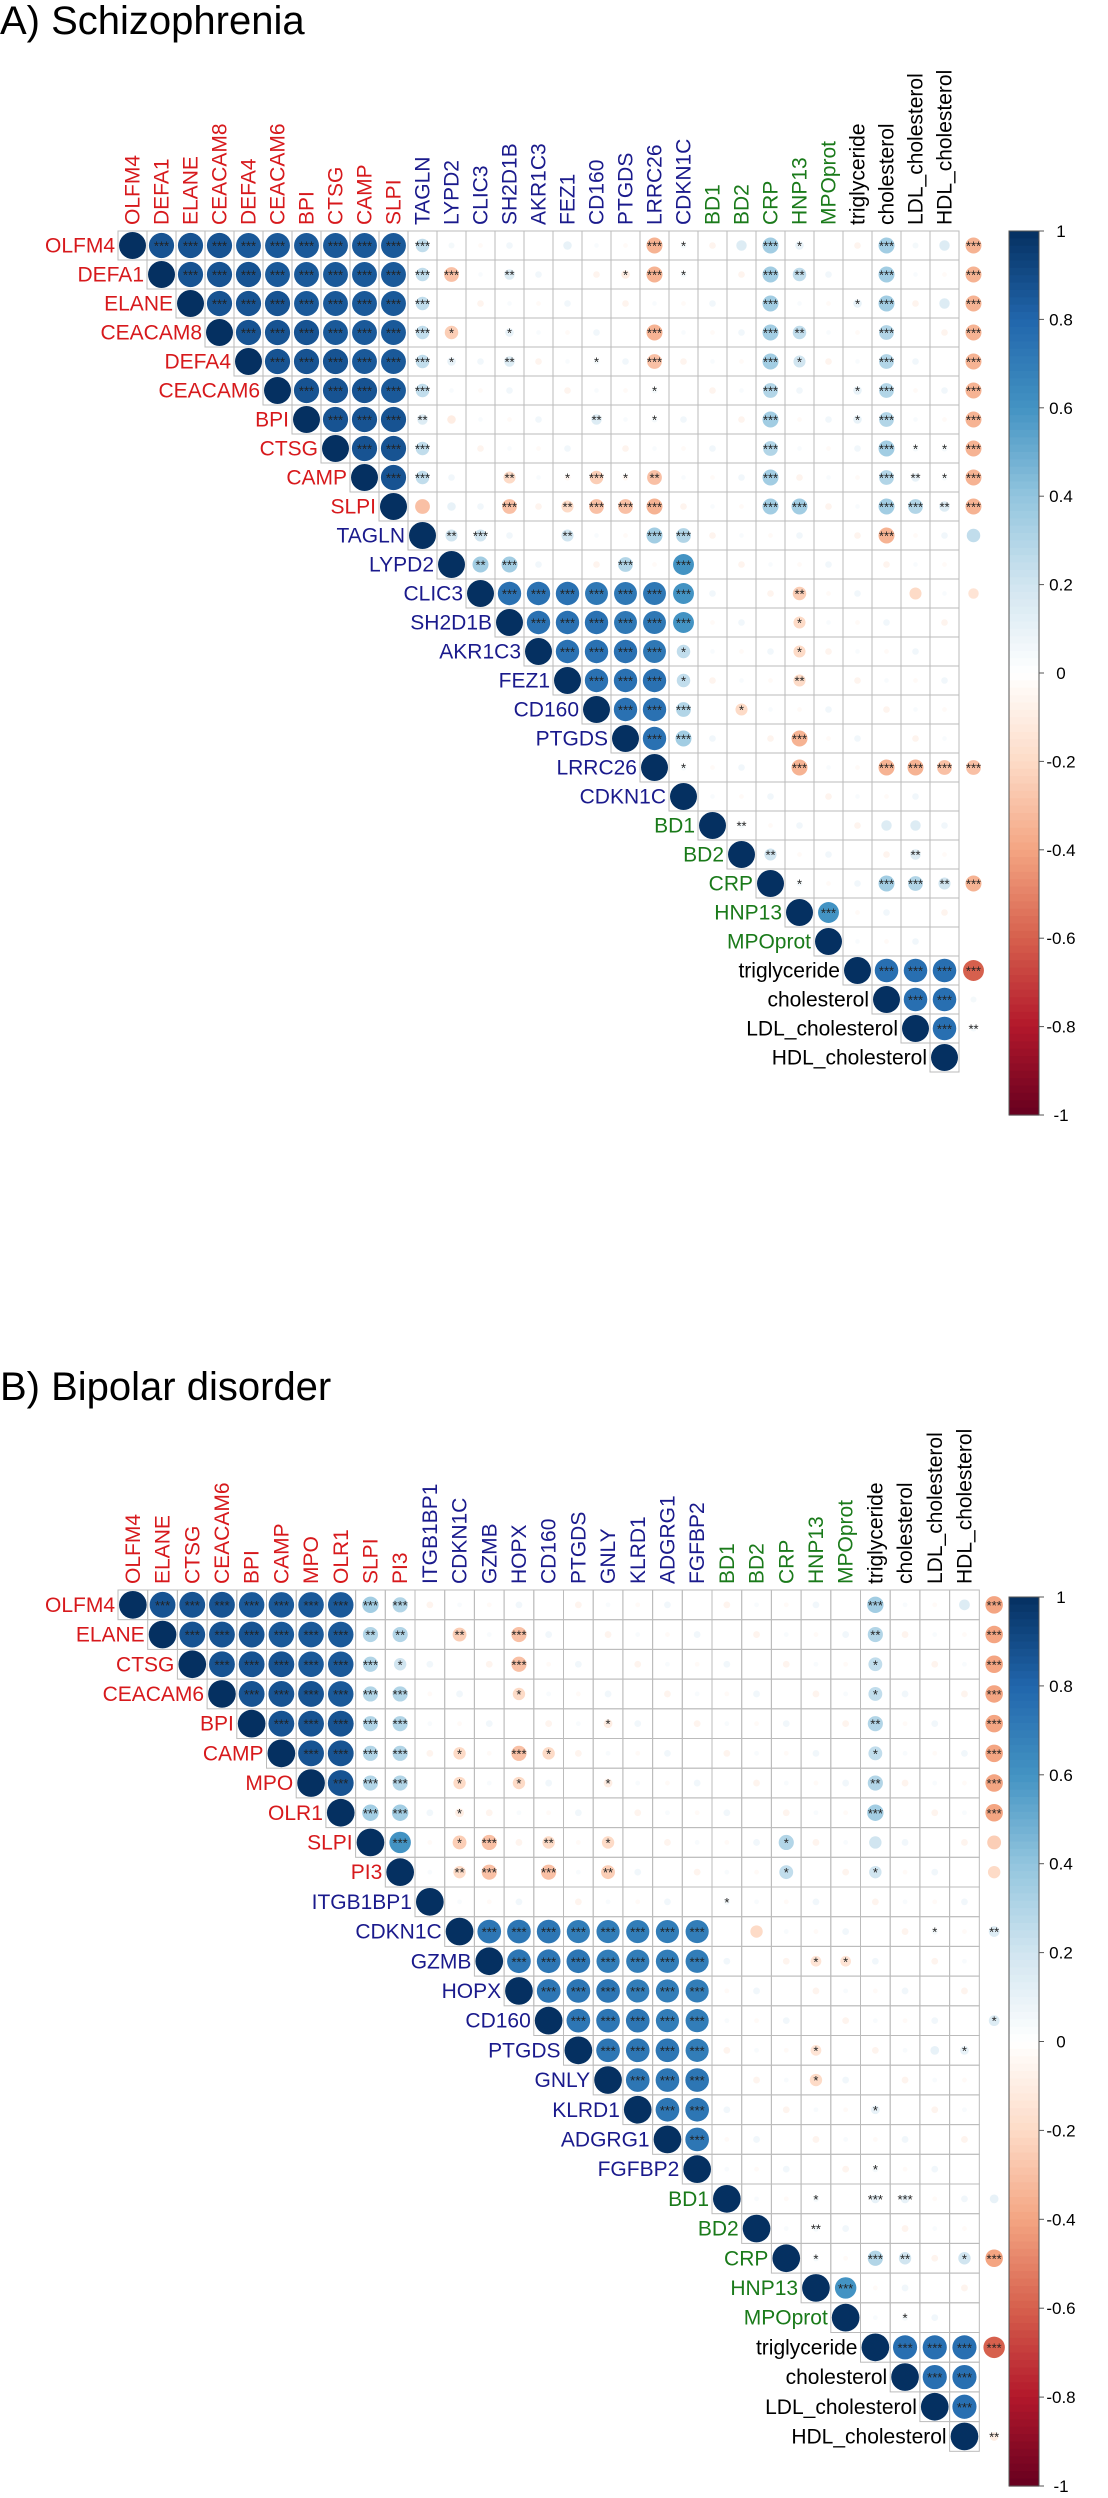 The height and width of the screenshot is (2498, 1108). What do you see at coordinates (822, 1029) in the screenshot?
I see `row-label: LDL_cholesterol` at bounding box center [822, 1029].